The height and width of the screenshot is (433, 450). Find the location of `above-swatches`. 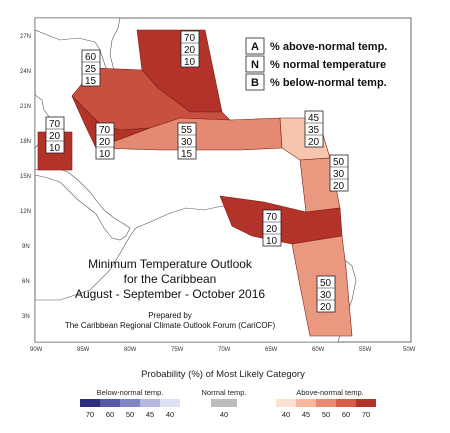

above-swatches is located at coordinates (326, 403).